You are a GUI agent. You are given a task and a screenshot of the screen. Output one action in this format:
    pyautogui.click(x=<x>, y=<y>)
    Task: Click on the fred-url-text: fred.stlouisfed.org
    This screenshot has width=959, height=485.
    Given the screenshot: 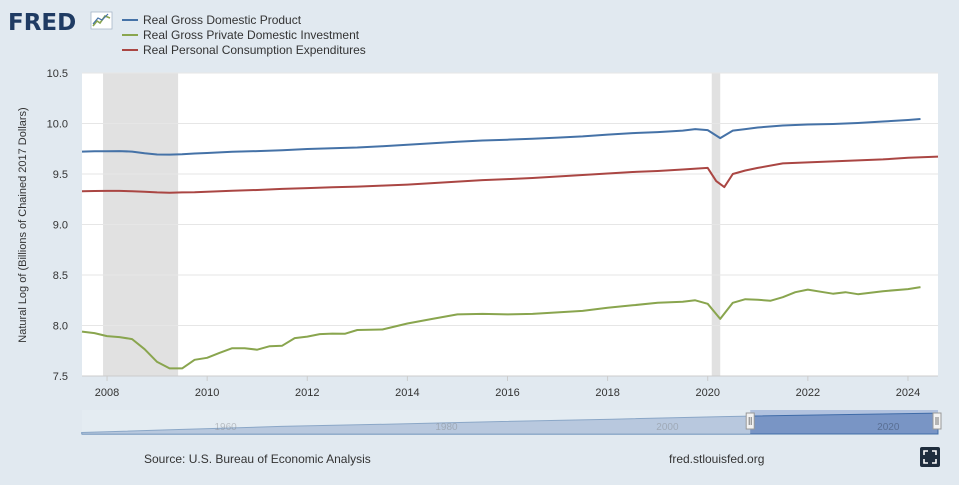 What is the action you would take?
    pyautogui.click(x=716, y=459)
    